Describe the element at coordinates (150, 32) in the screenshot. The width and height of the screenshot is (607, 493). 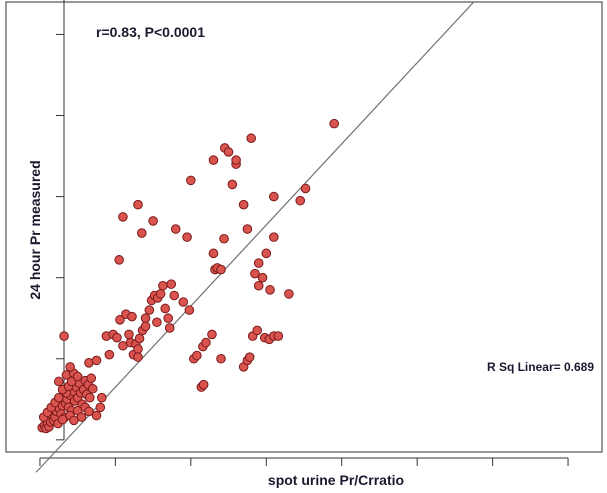
I see `correlation-annotation: r=0.83, P<0.0001` at that location.